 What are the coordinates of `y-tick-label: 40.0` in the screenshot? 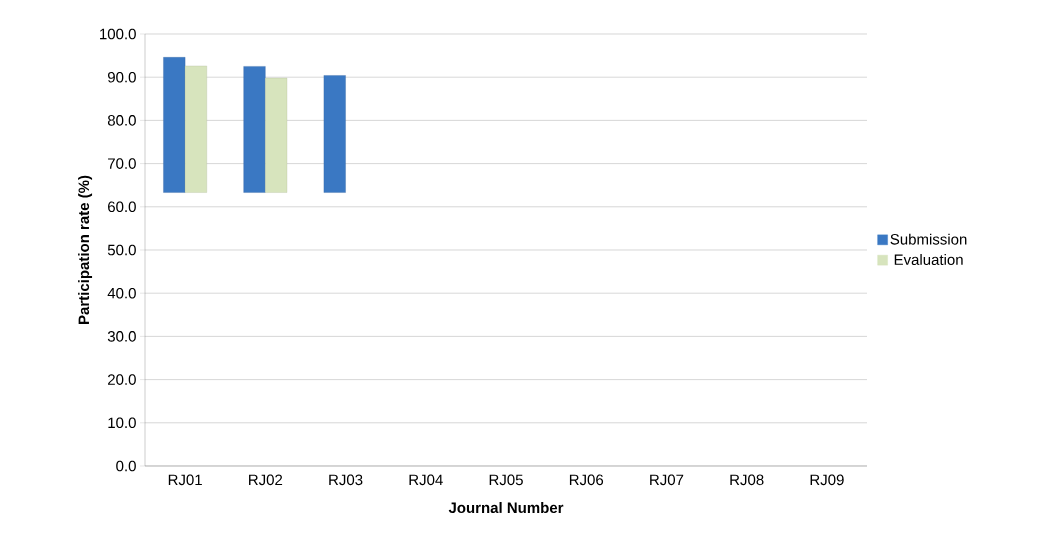 It's located at (121, 293).